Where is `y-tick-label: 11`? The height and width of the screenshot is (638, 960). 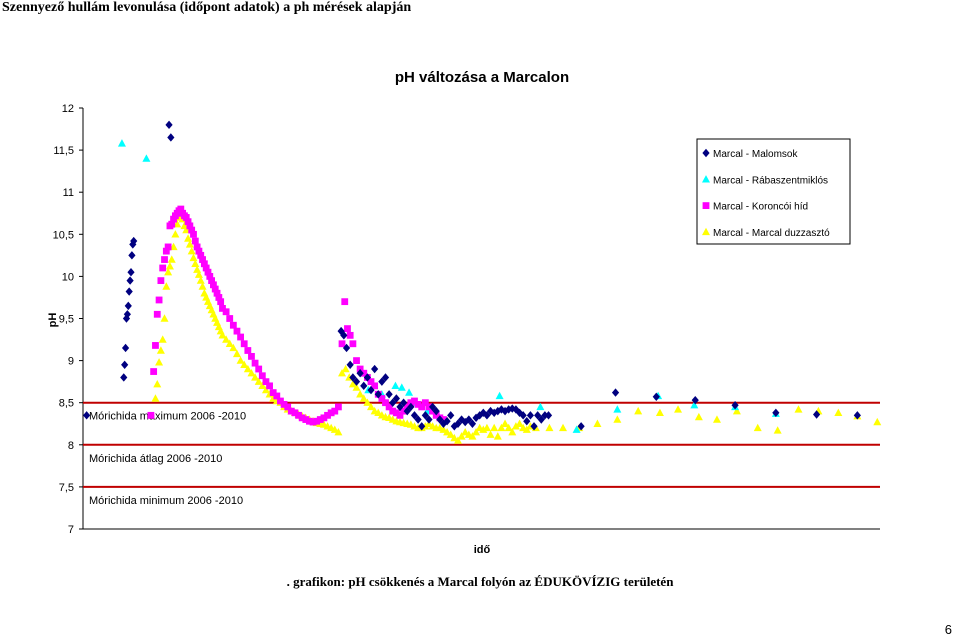
y-tick-label: 11 is located at coordinates (68, 193).